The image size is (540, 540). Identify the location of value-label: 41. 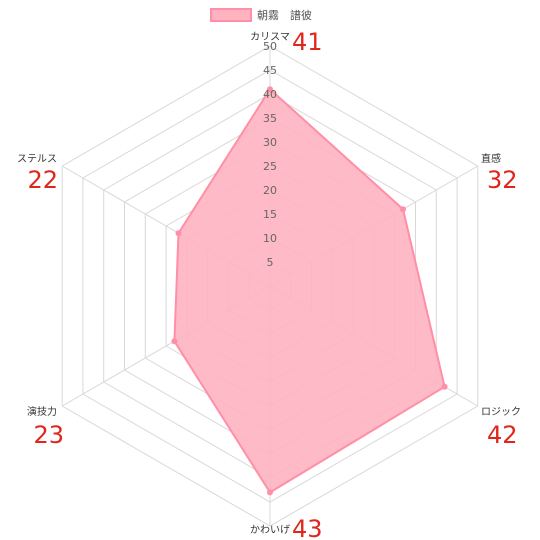
(307, 42).